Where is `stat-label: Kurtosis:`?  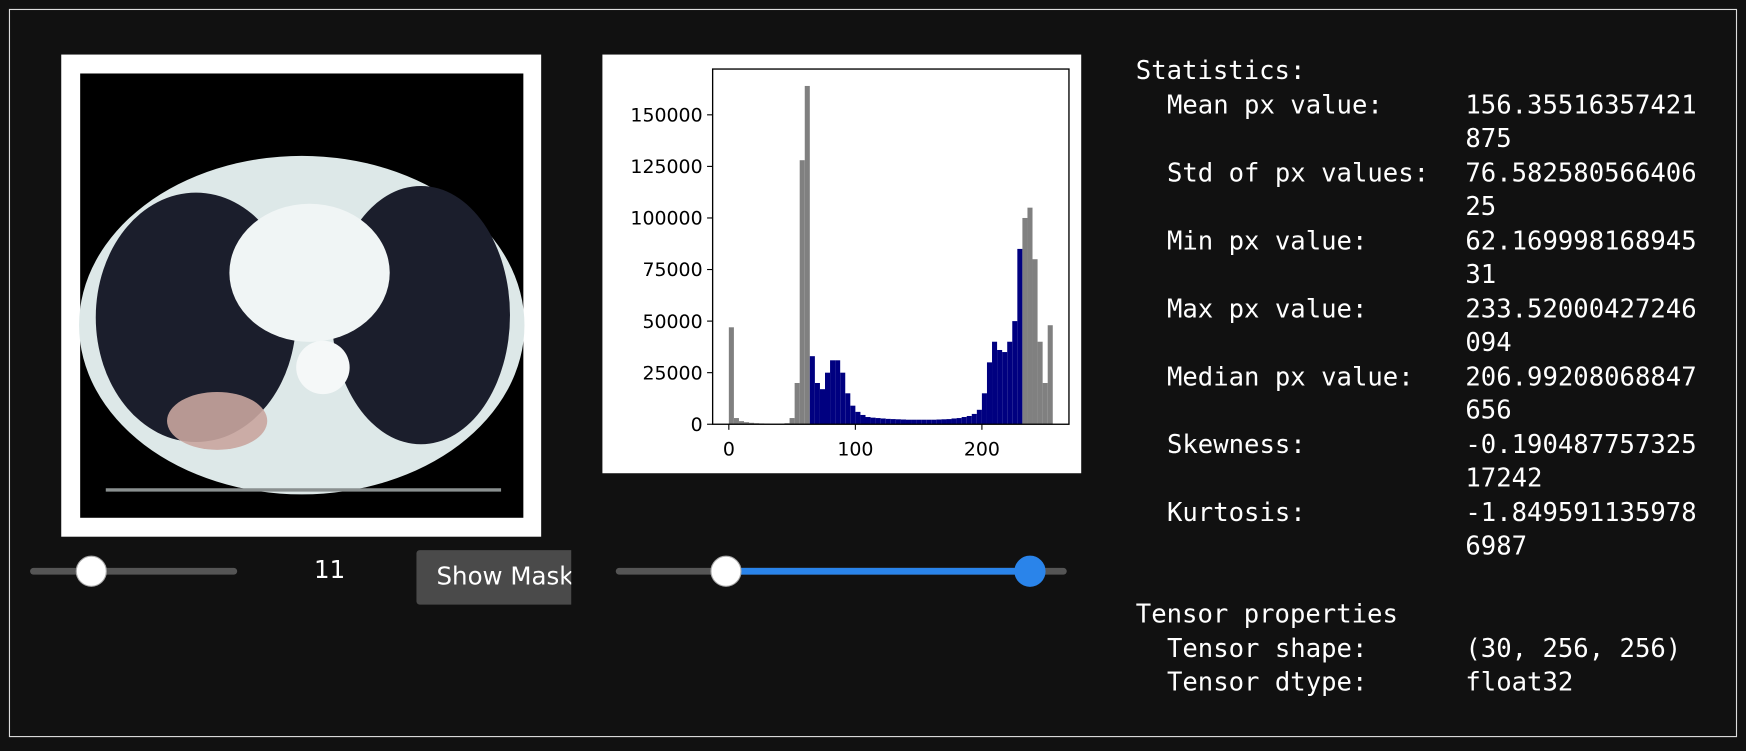
stat-label: Kurtosis: is located at coordinates (1301, 530).